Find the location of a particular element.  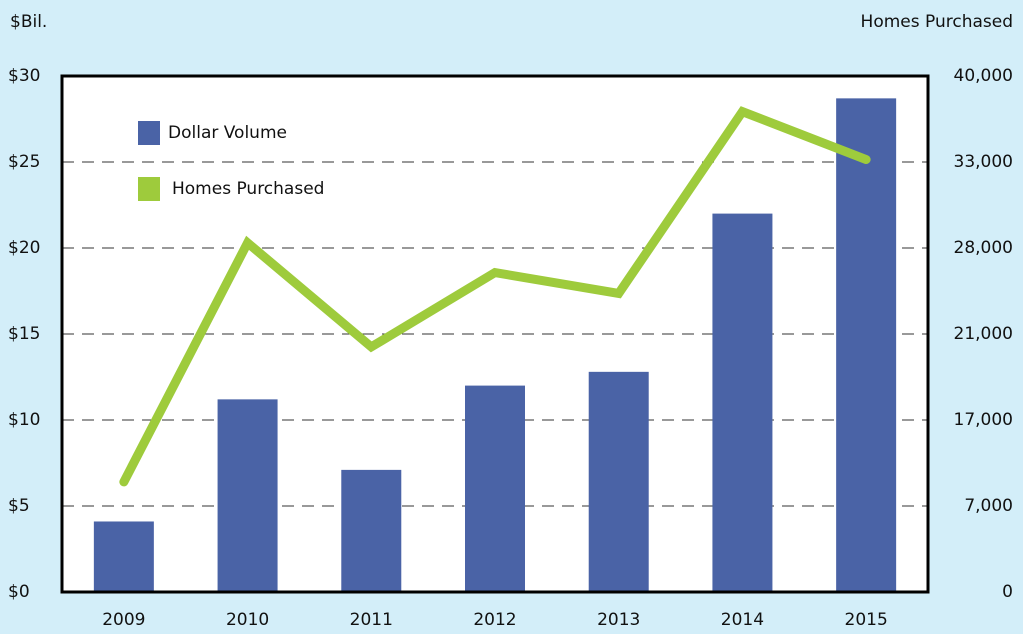

y-tick-label: $10 is located at coordinates (24, 420).